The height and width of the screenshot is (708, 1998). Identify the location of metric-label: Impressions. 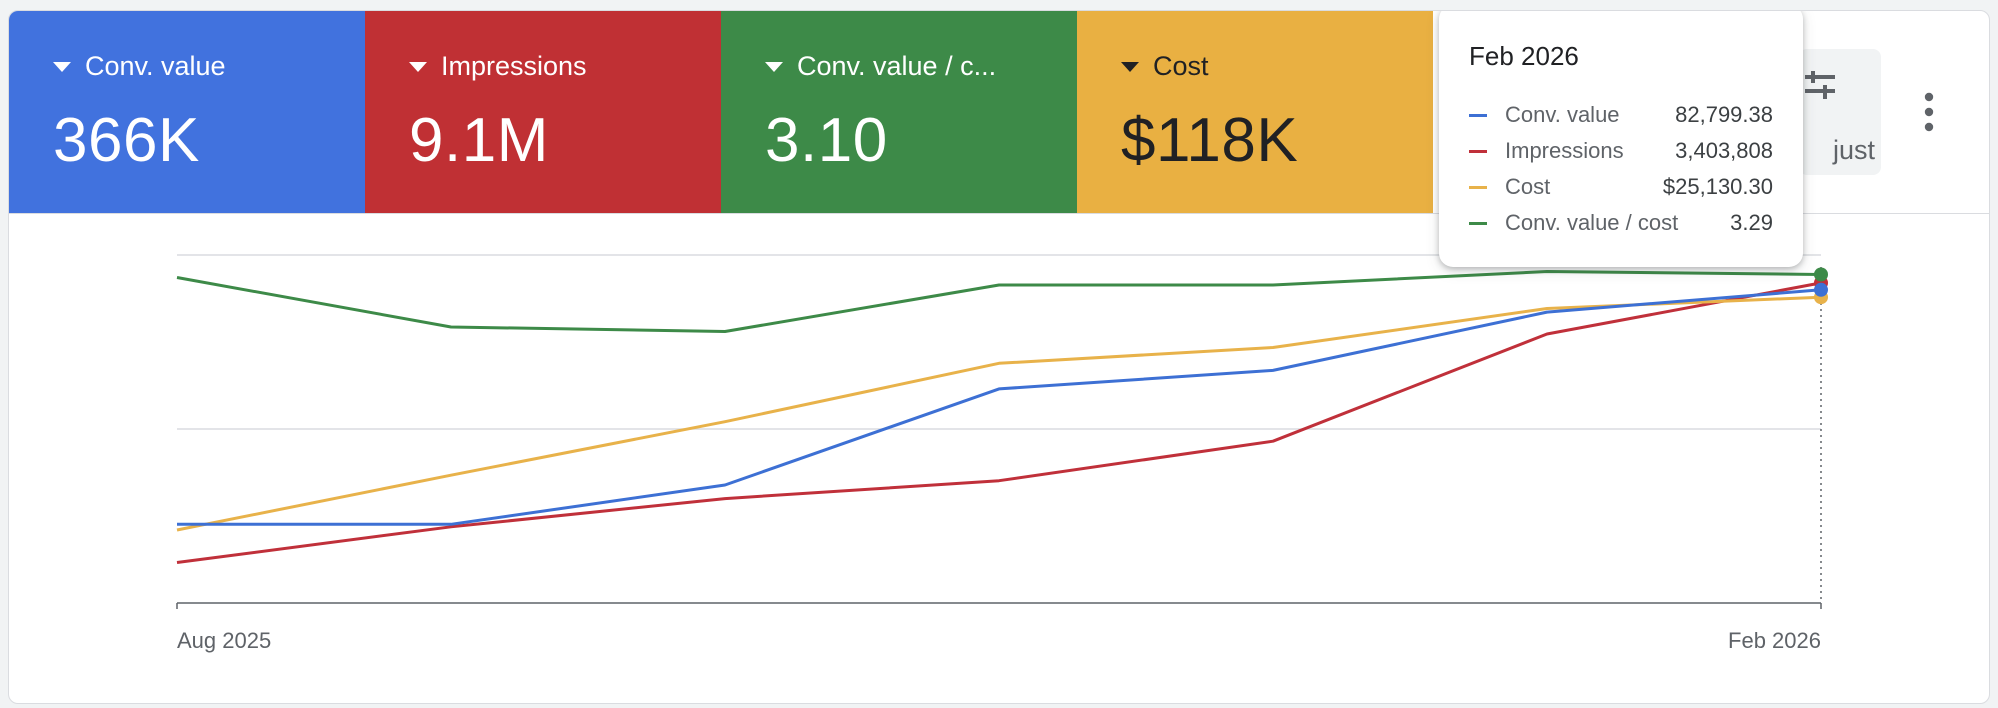
(514, 66).